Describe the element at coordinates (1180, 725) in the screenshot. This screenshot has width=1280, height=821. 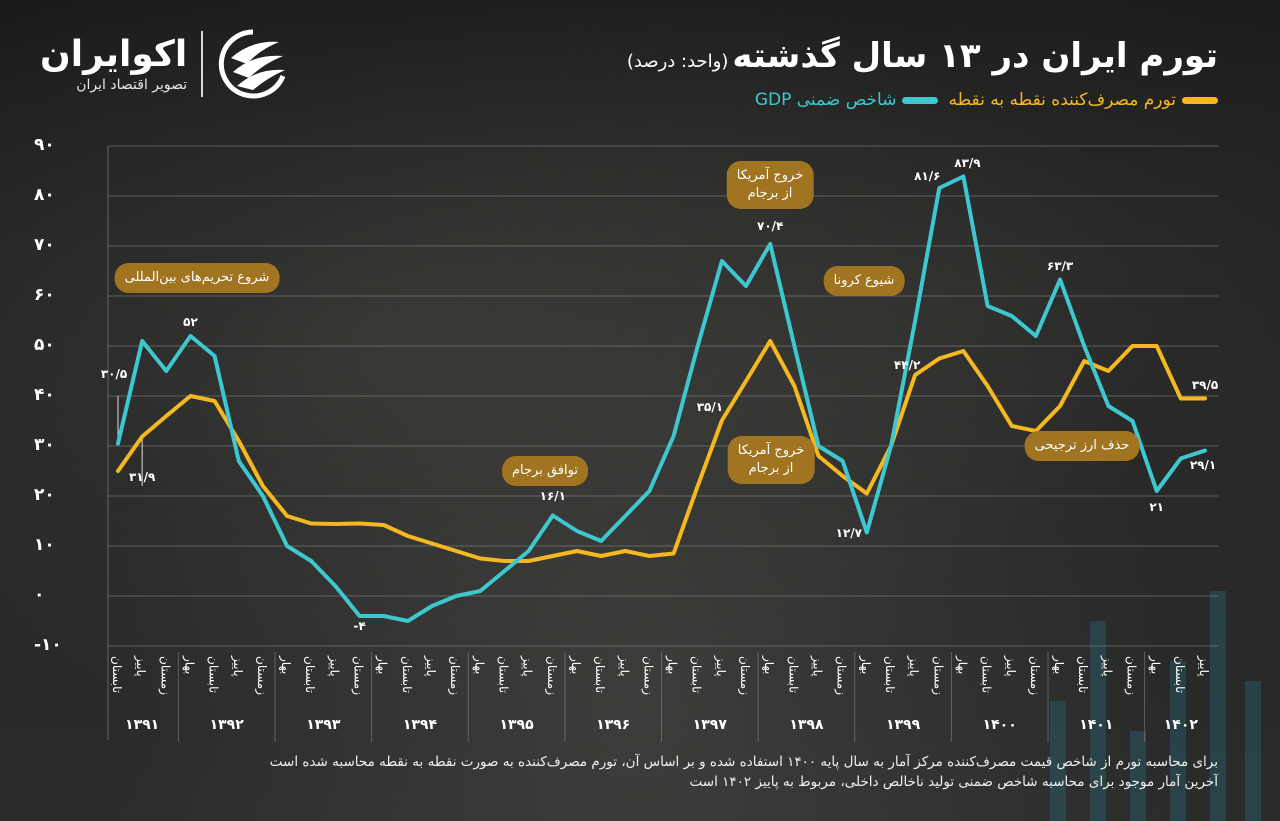
I see `x-axis-year-label: ۱۴۰۲` at that location.